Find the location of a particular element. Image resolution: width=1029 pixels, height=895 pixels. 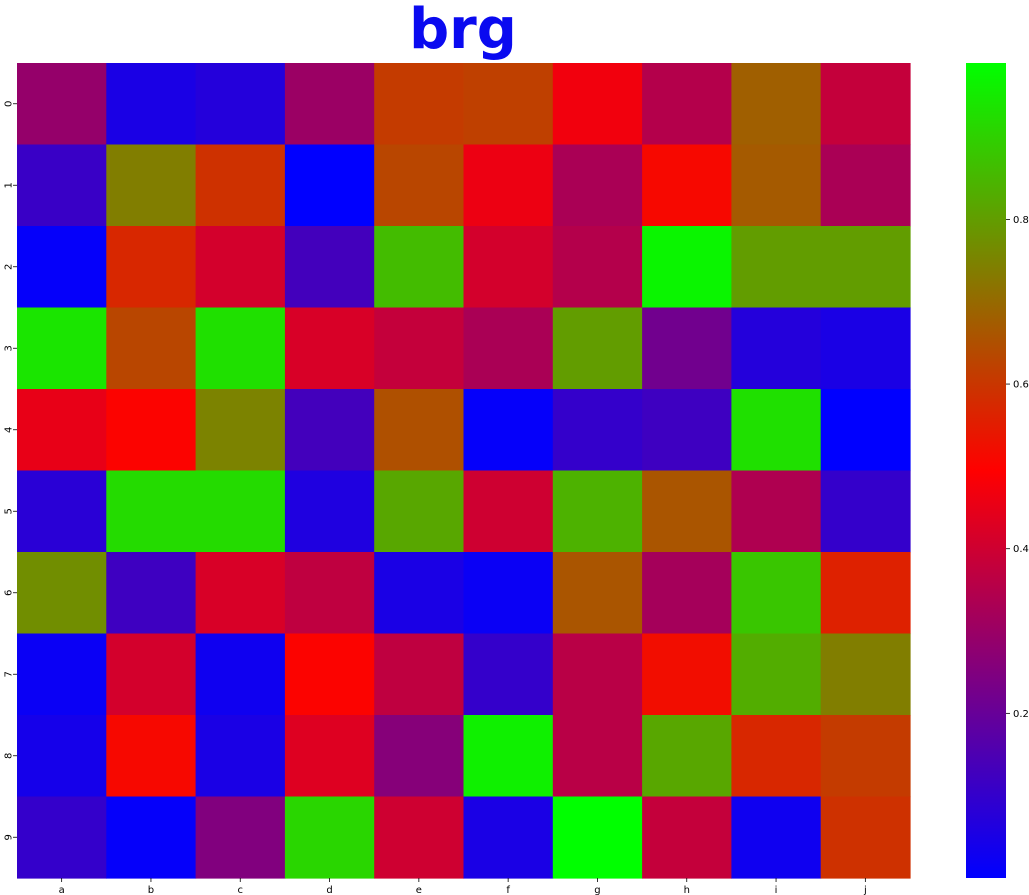

heatmap-cell-5-j is located at coordinates (865, 511).